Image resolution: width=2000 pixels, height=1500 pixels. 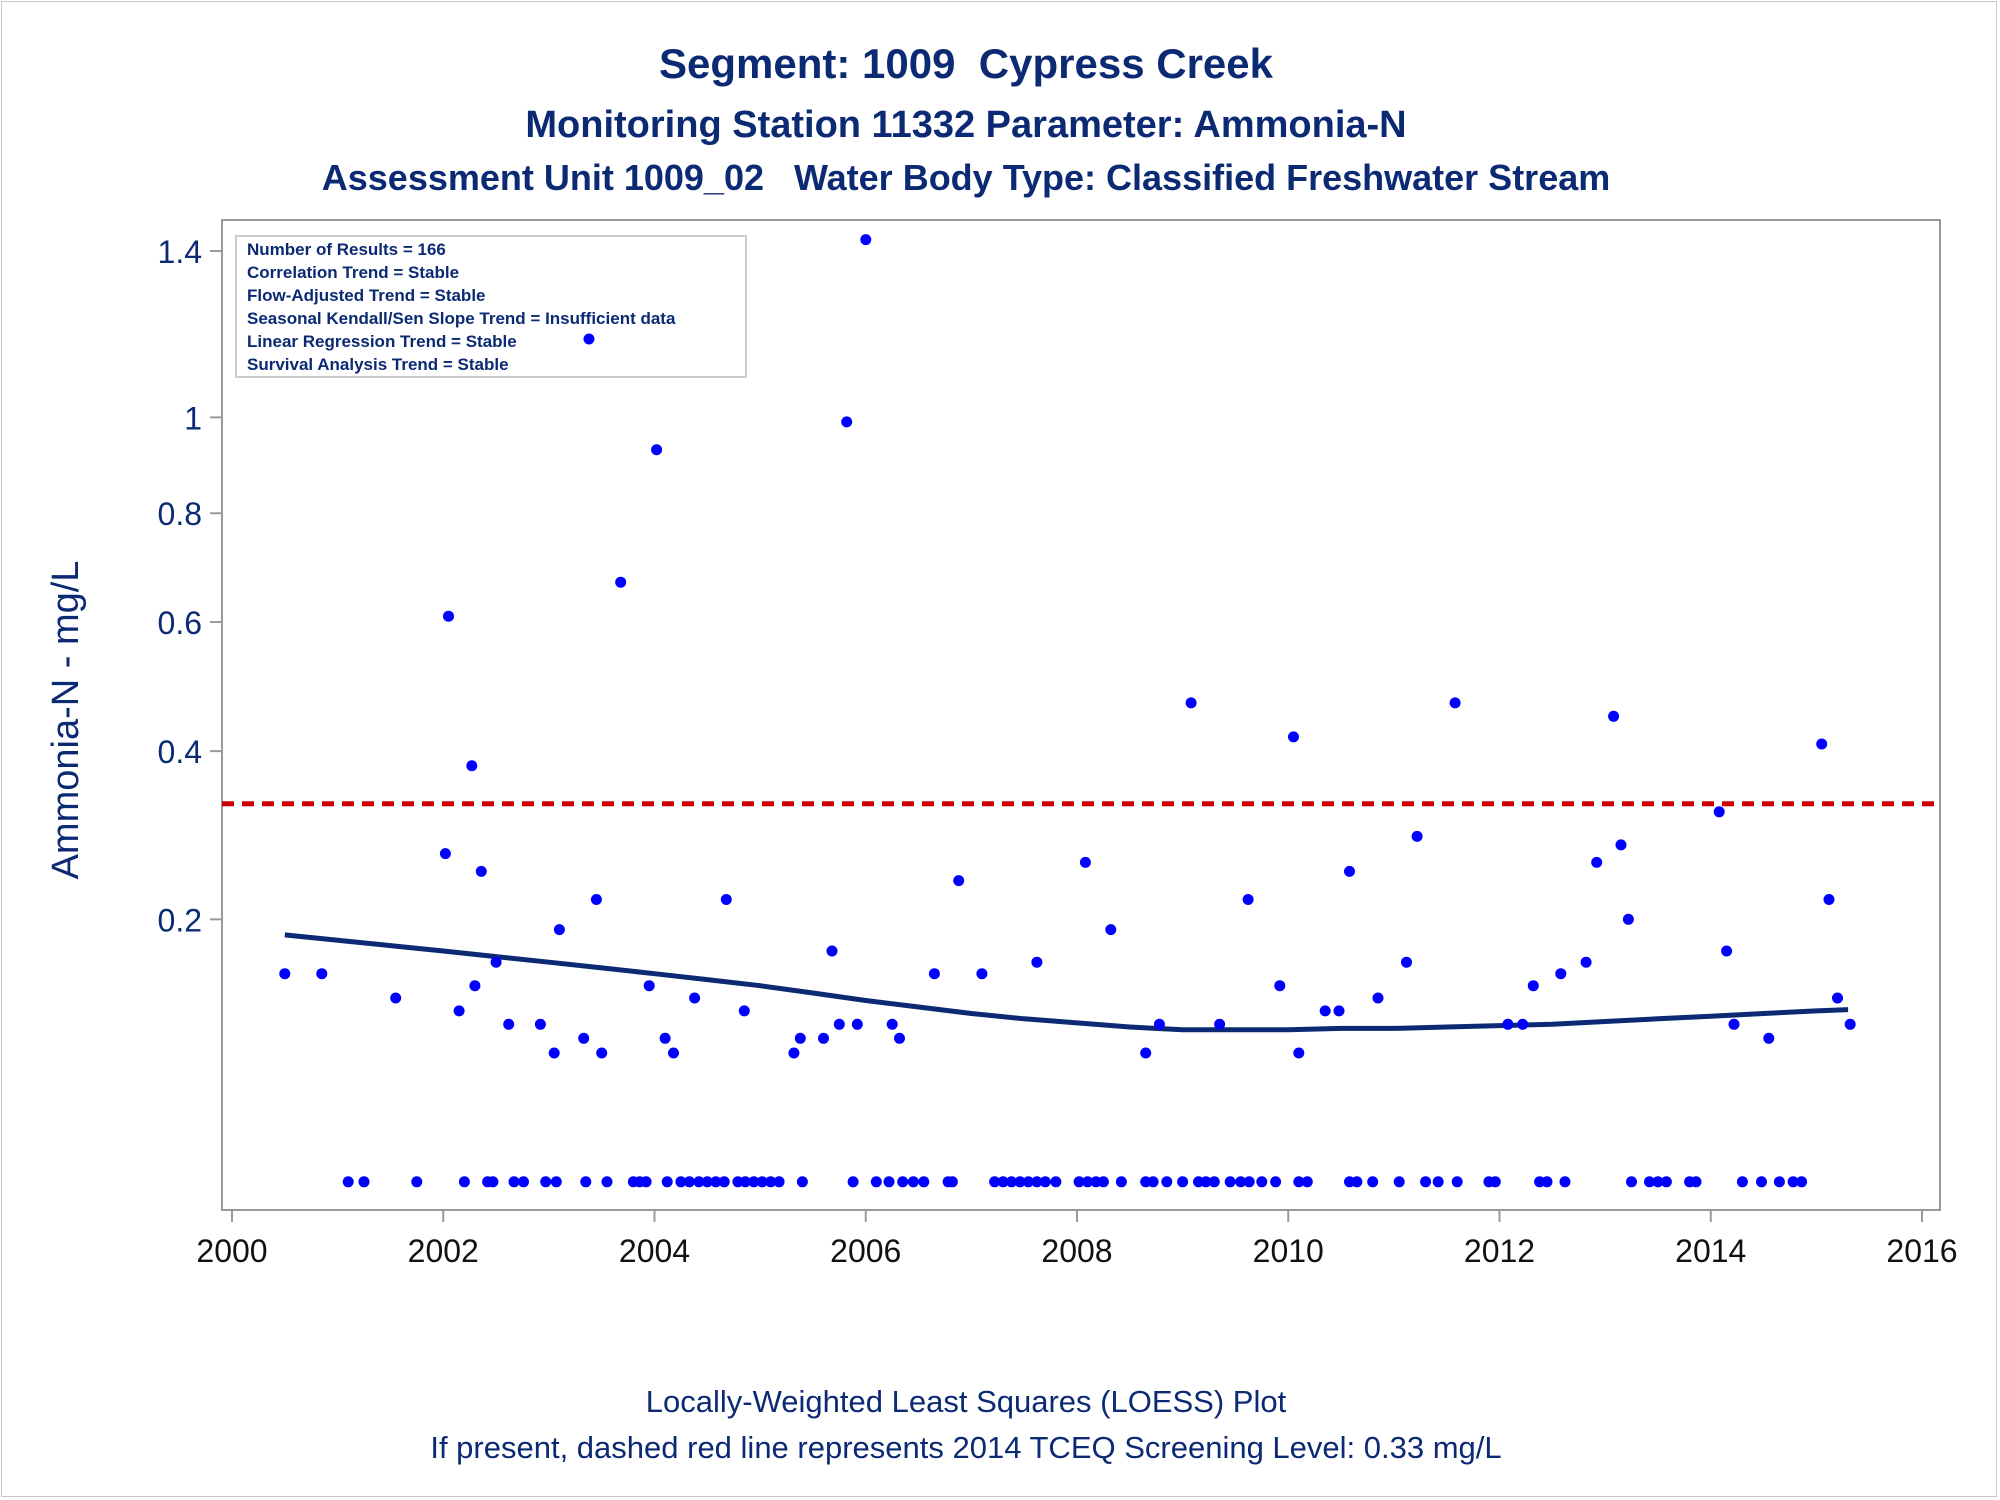 I want to click on x-tick-label: 2008, so click(x=1076, y=1251).